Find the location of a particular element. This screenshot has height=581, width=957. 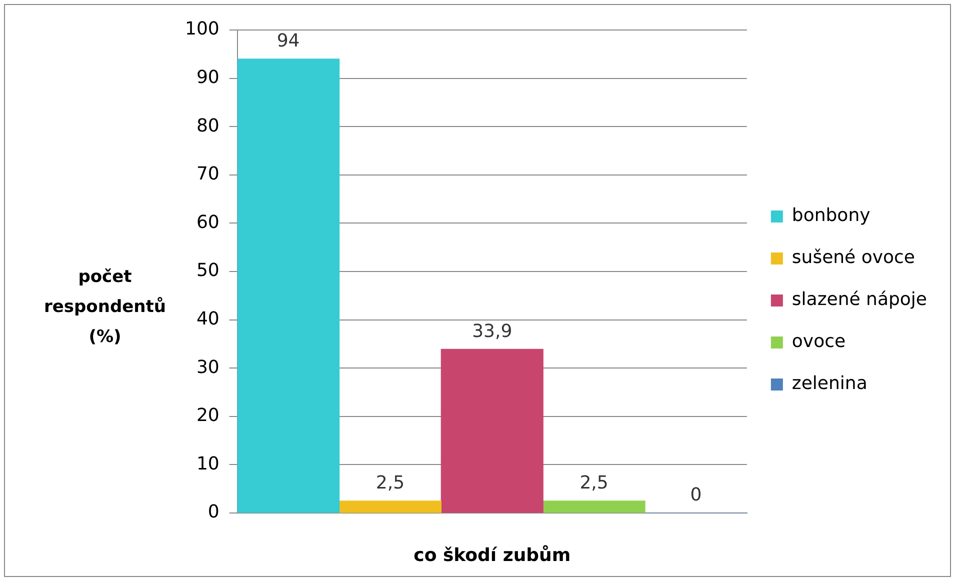

legend-label: bonbony is located at coordinates (831, 215).